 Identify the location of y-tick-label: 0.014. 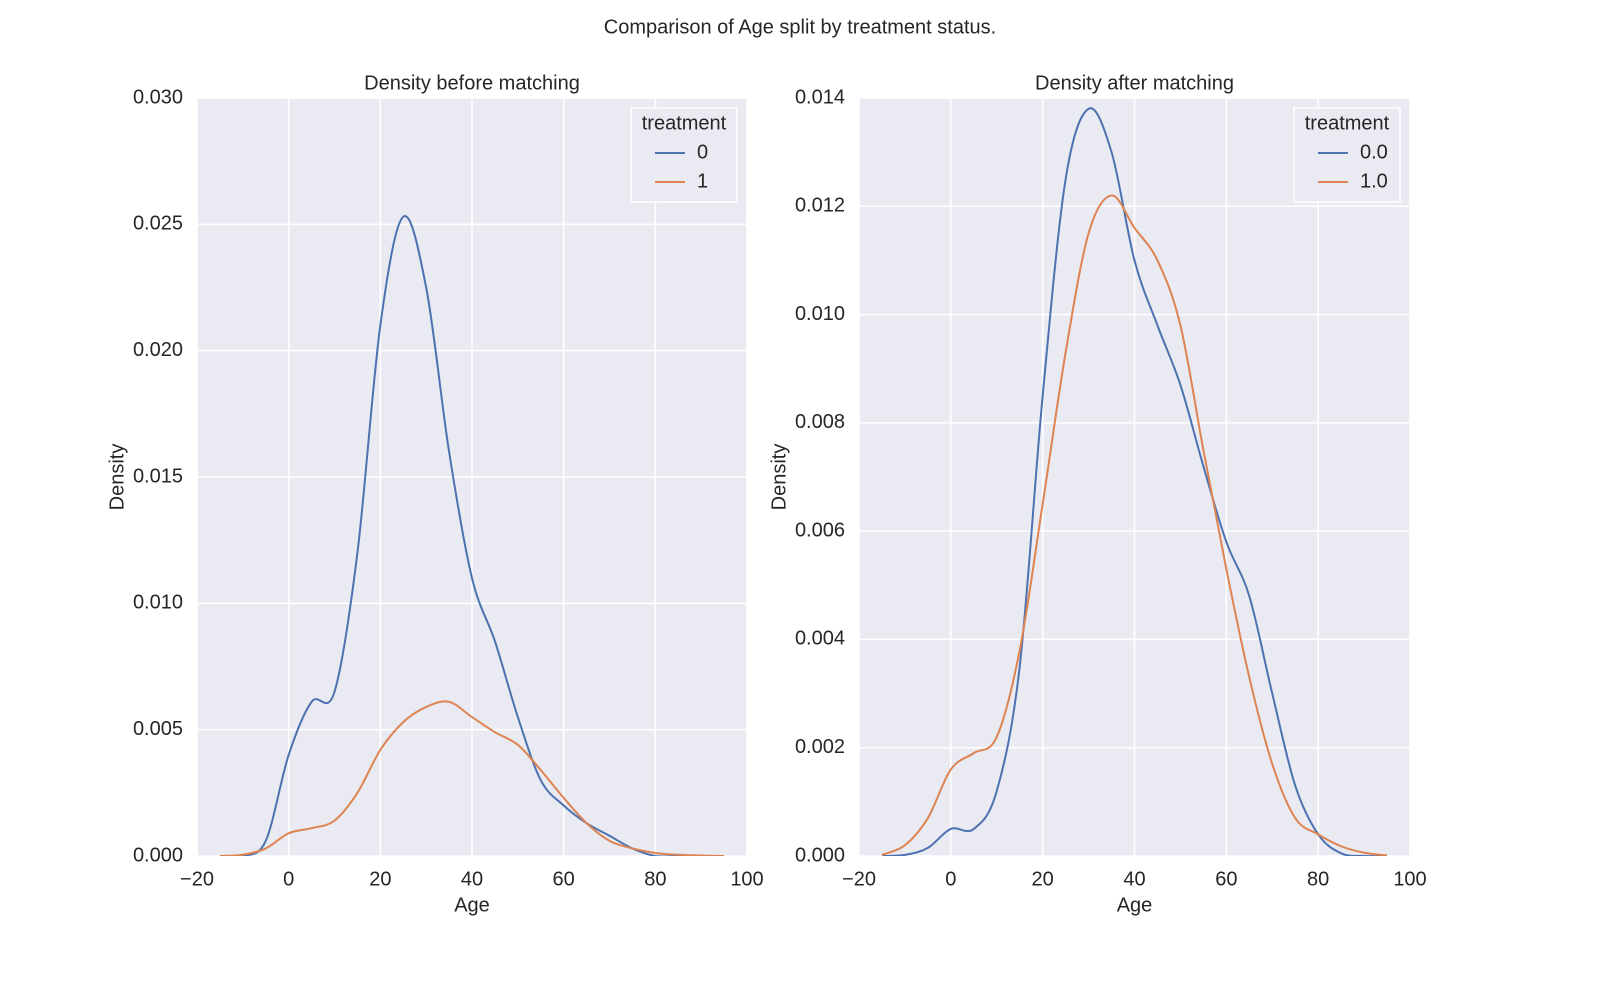
(820, 97).